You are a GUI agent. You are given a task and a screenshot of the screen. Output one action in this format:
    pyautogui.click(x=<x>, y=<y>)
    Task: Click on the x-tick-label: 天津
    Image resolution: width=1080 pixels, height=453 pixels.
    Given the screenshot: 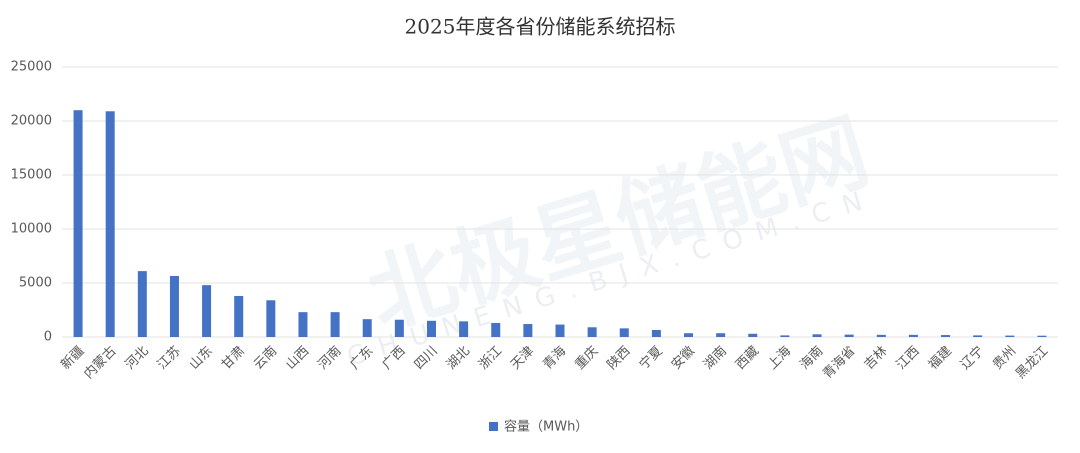 What is the action you would take?
    pyautogui.click(x=522, y=358)
    